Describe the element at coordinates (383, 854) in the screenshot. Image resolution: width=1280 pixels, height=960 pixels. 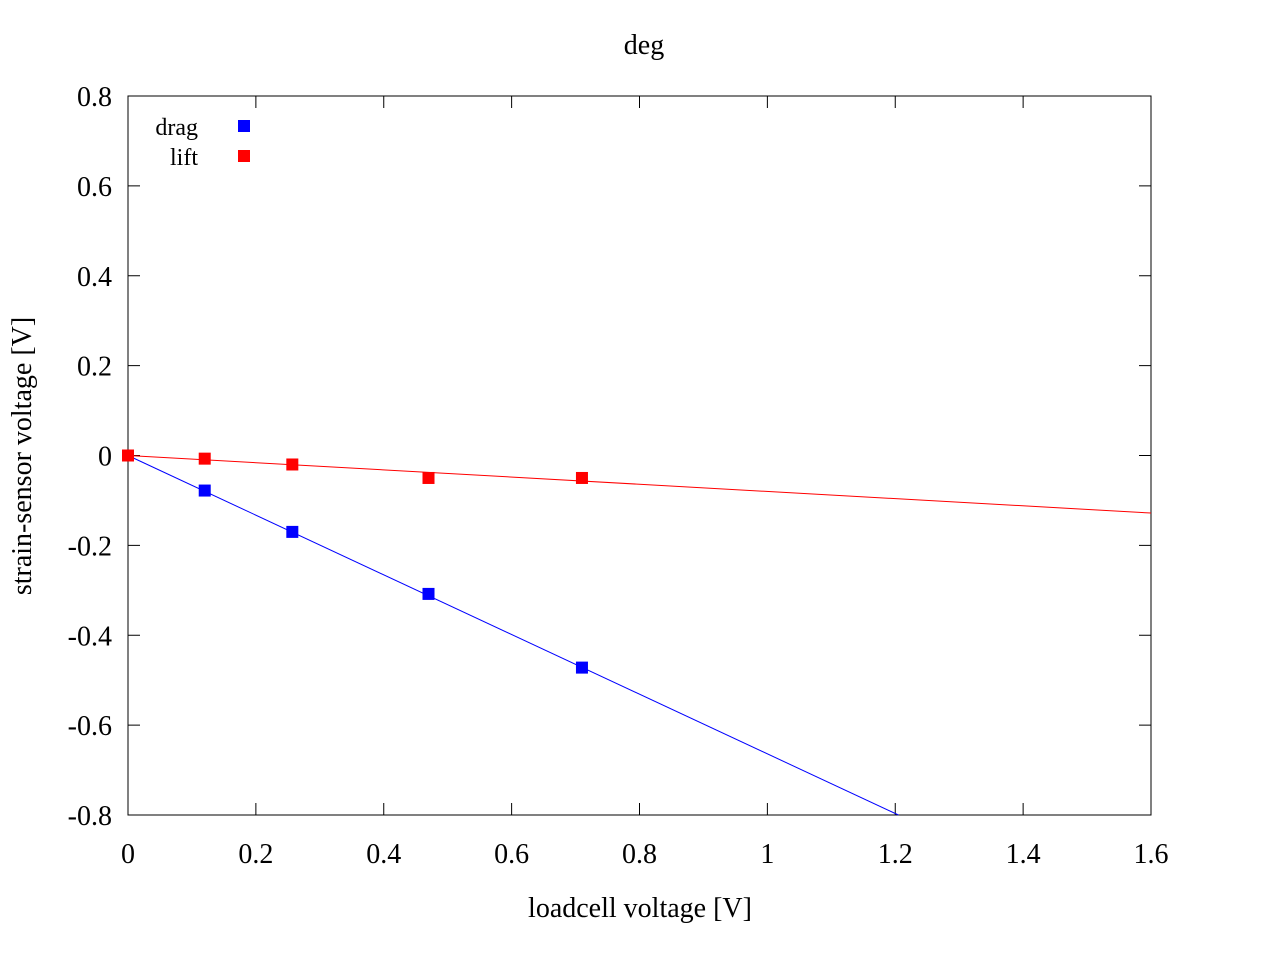
I see `x-tick-label: 0.4` at that location.